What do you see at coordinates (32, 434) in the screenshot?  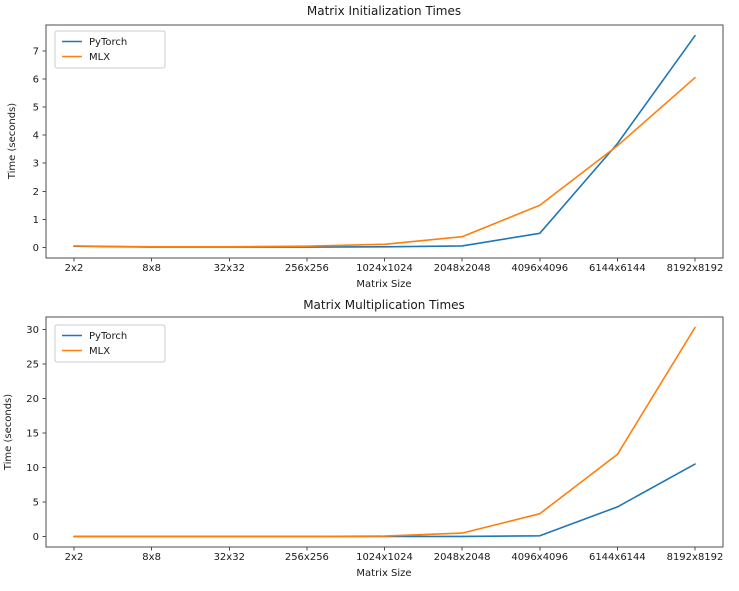 I see `y-tick-label: 15` at bounding box center [32, 434].